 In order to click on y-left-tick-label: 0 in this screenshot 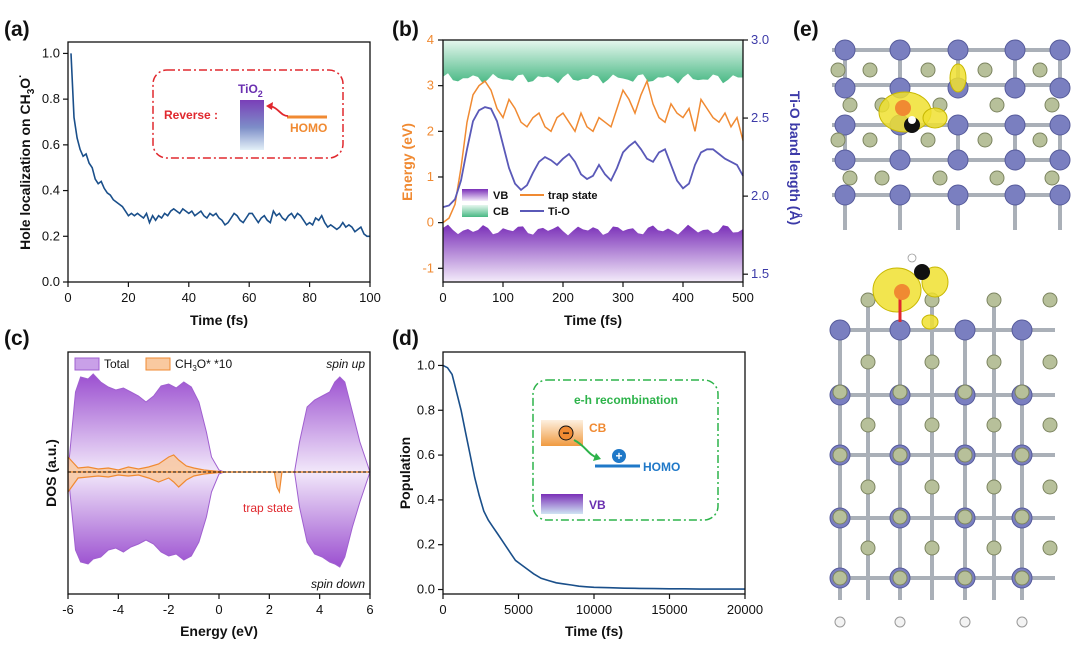, I will do `click(430, 222)`.